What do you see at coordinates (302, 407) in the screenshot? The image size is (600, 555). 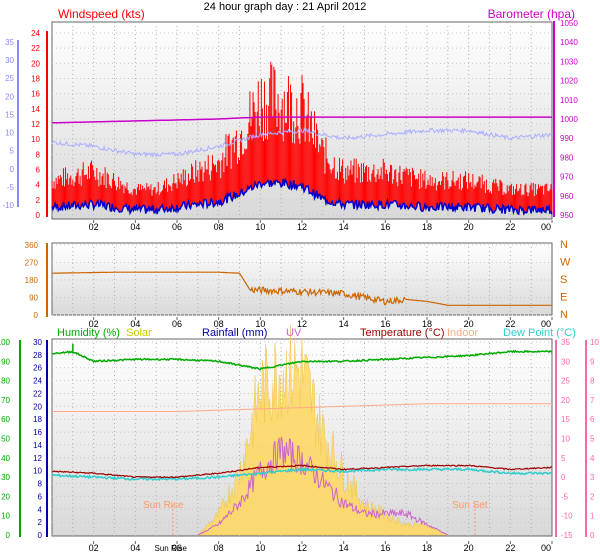 I see `indoor-line` at bounding box center [302, 407].